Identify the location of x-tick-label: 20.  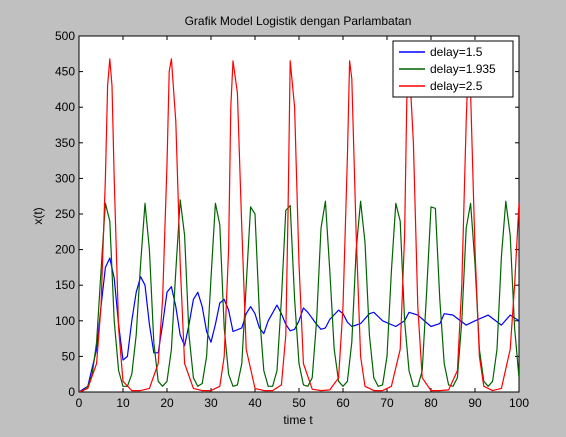
(167, 403).